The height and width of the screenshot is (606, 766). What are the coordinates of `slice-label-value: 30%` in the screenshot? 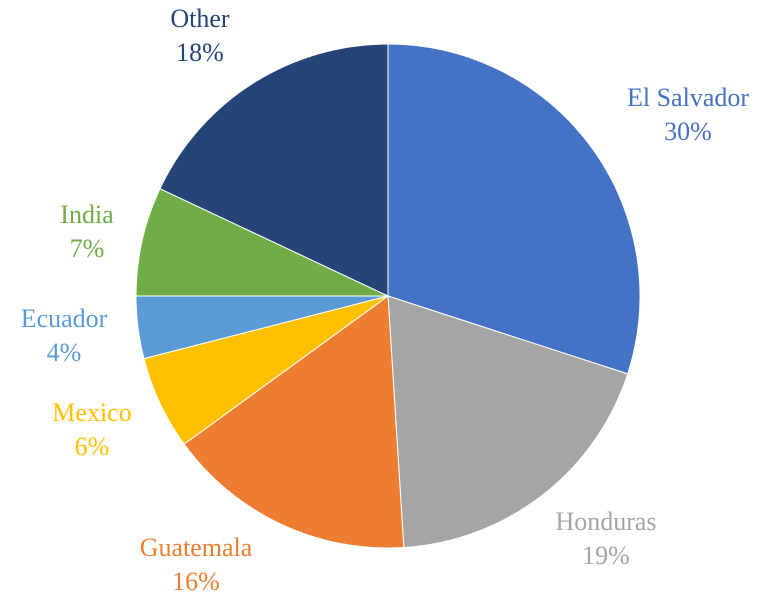 It's located at (688, 131).